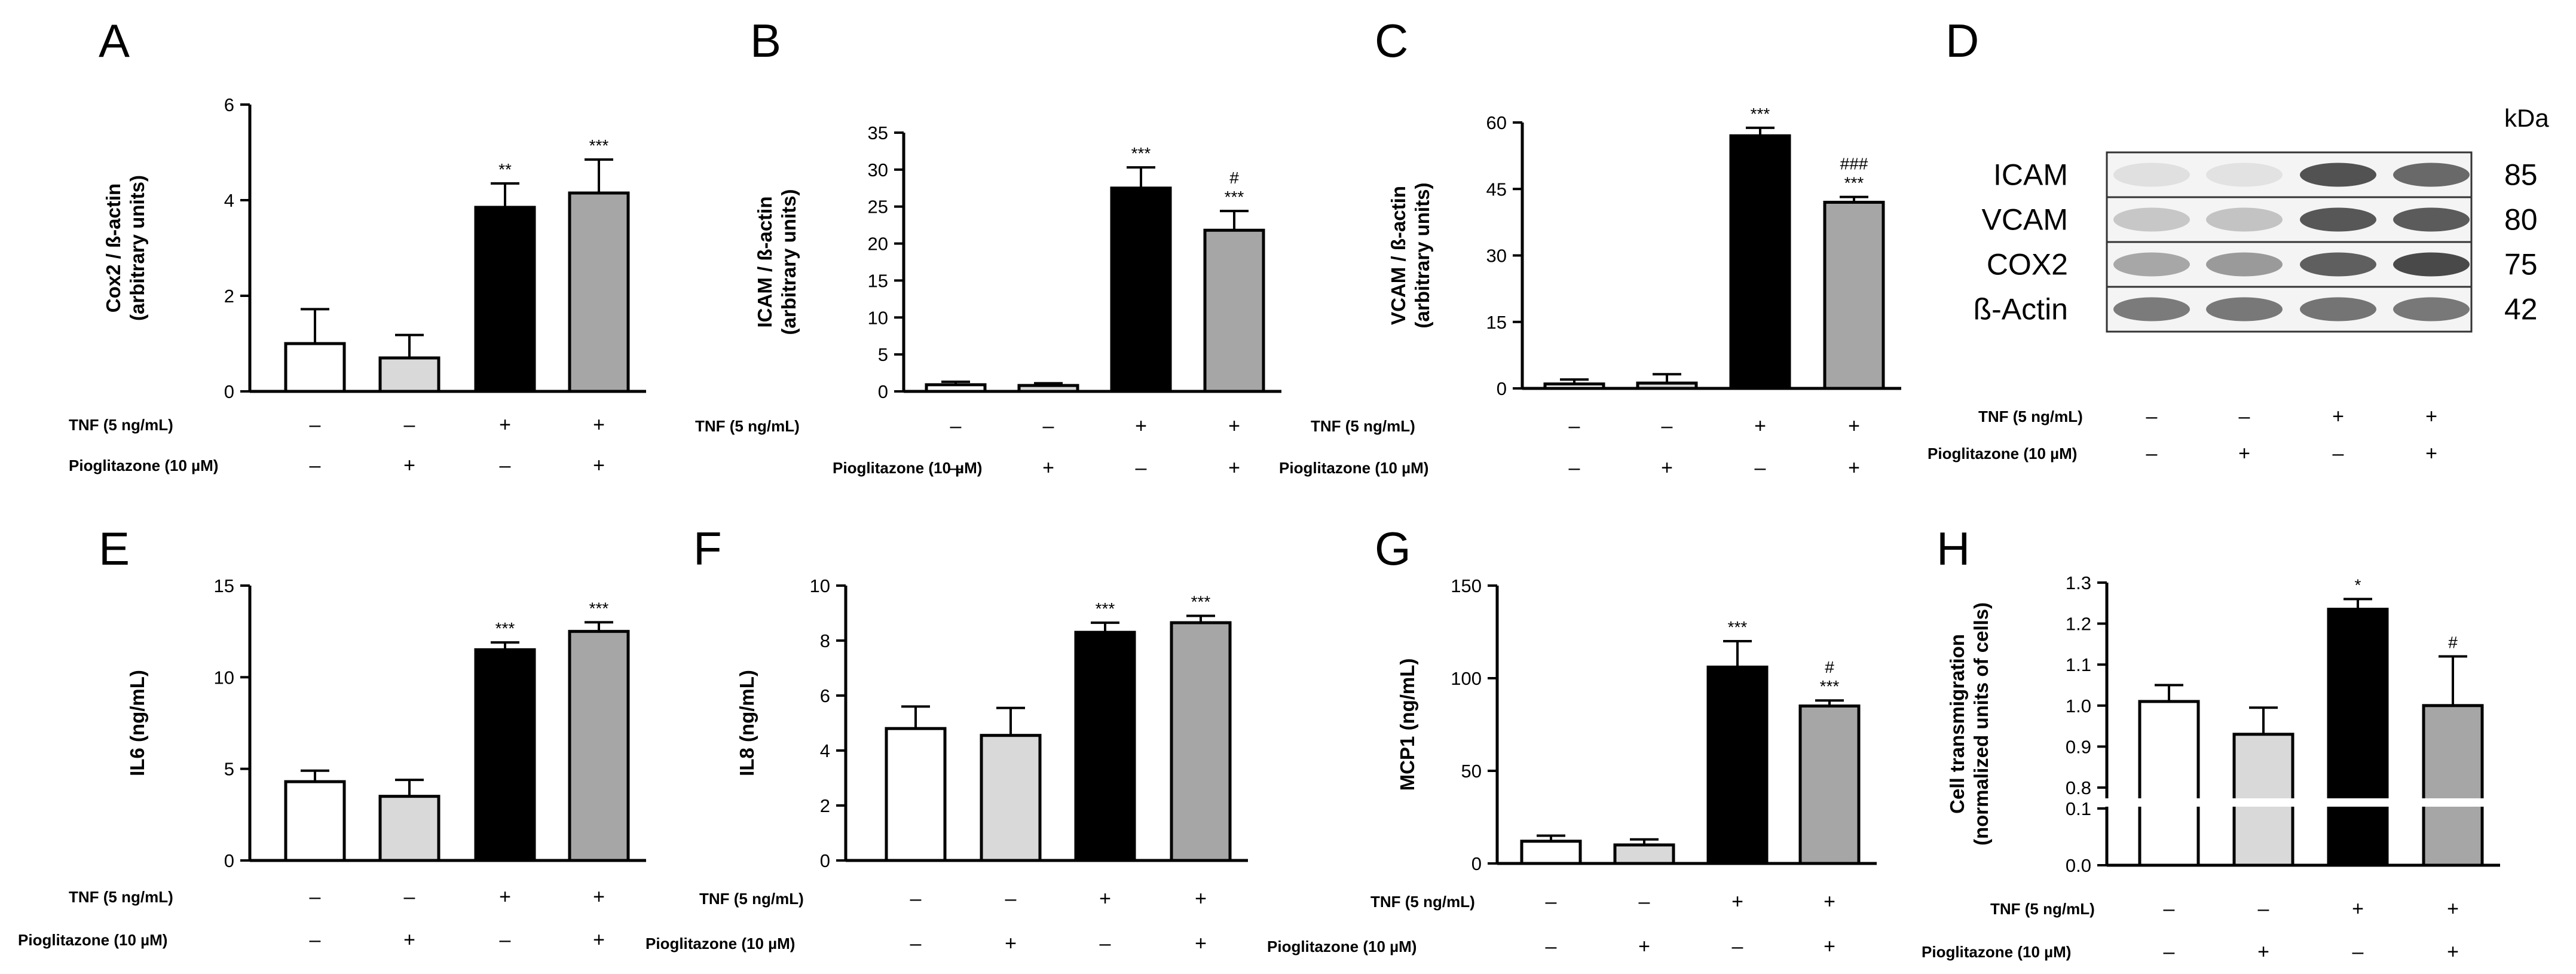  Describe the element at coordinates (1496, 189) in the screenshot. I see `y-tick-label: 45` at that location.